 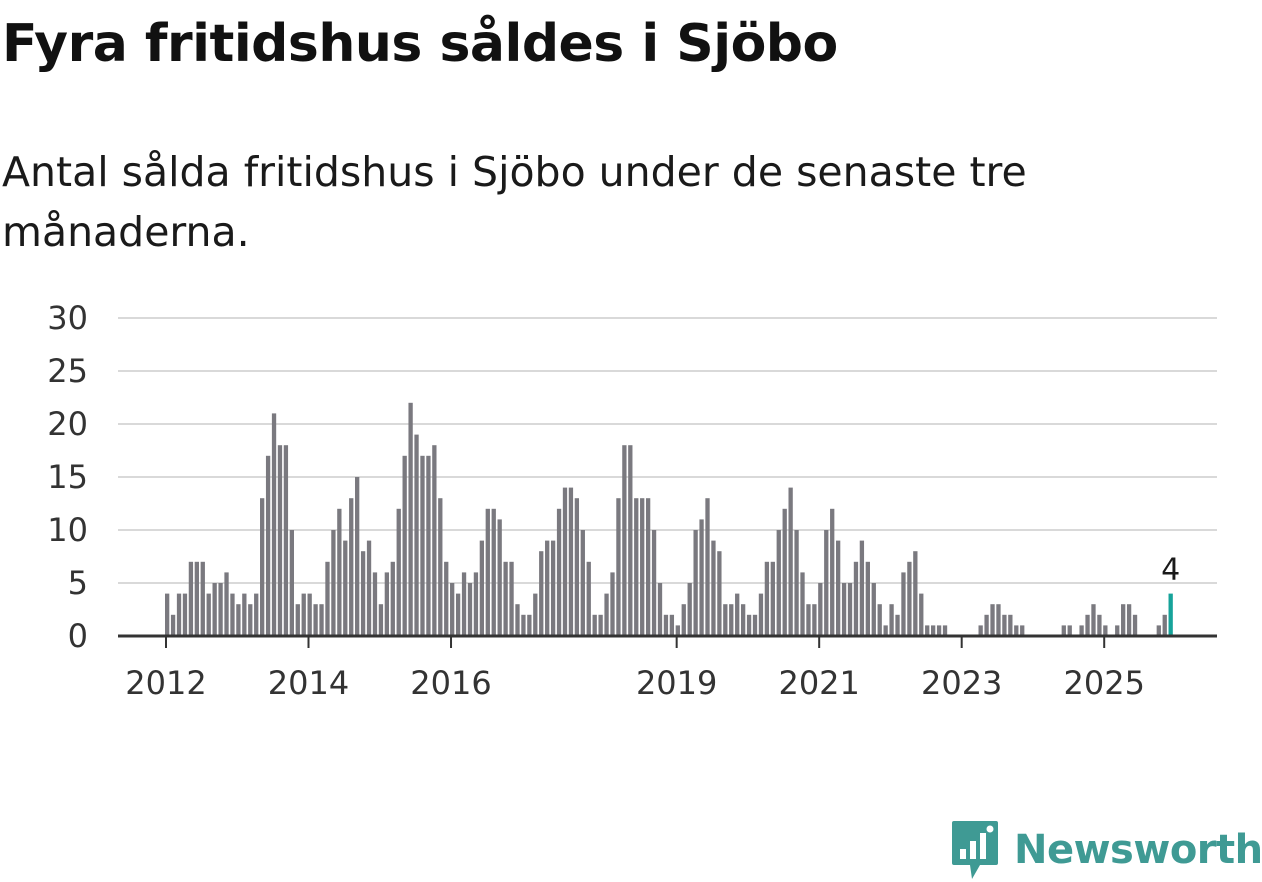 What do you see at coordinates (78, 636) in the screenshot?
I see `y-tick-label: 0` at bounding box center [78, 636].